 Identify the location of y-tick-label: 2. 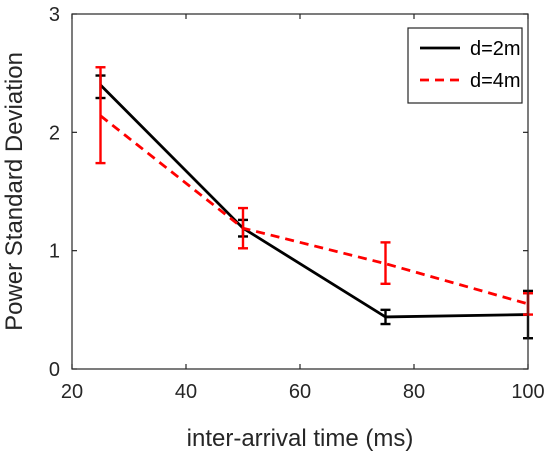
(54, 133).